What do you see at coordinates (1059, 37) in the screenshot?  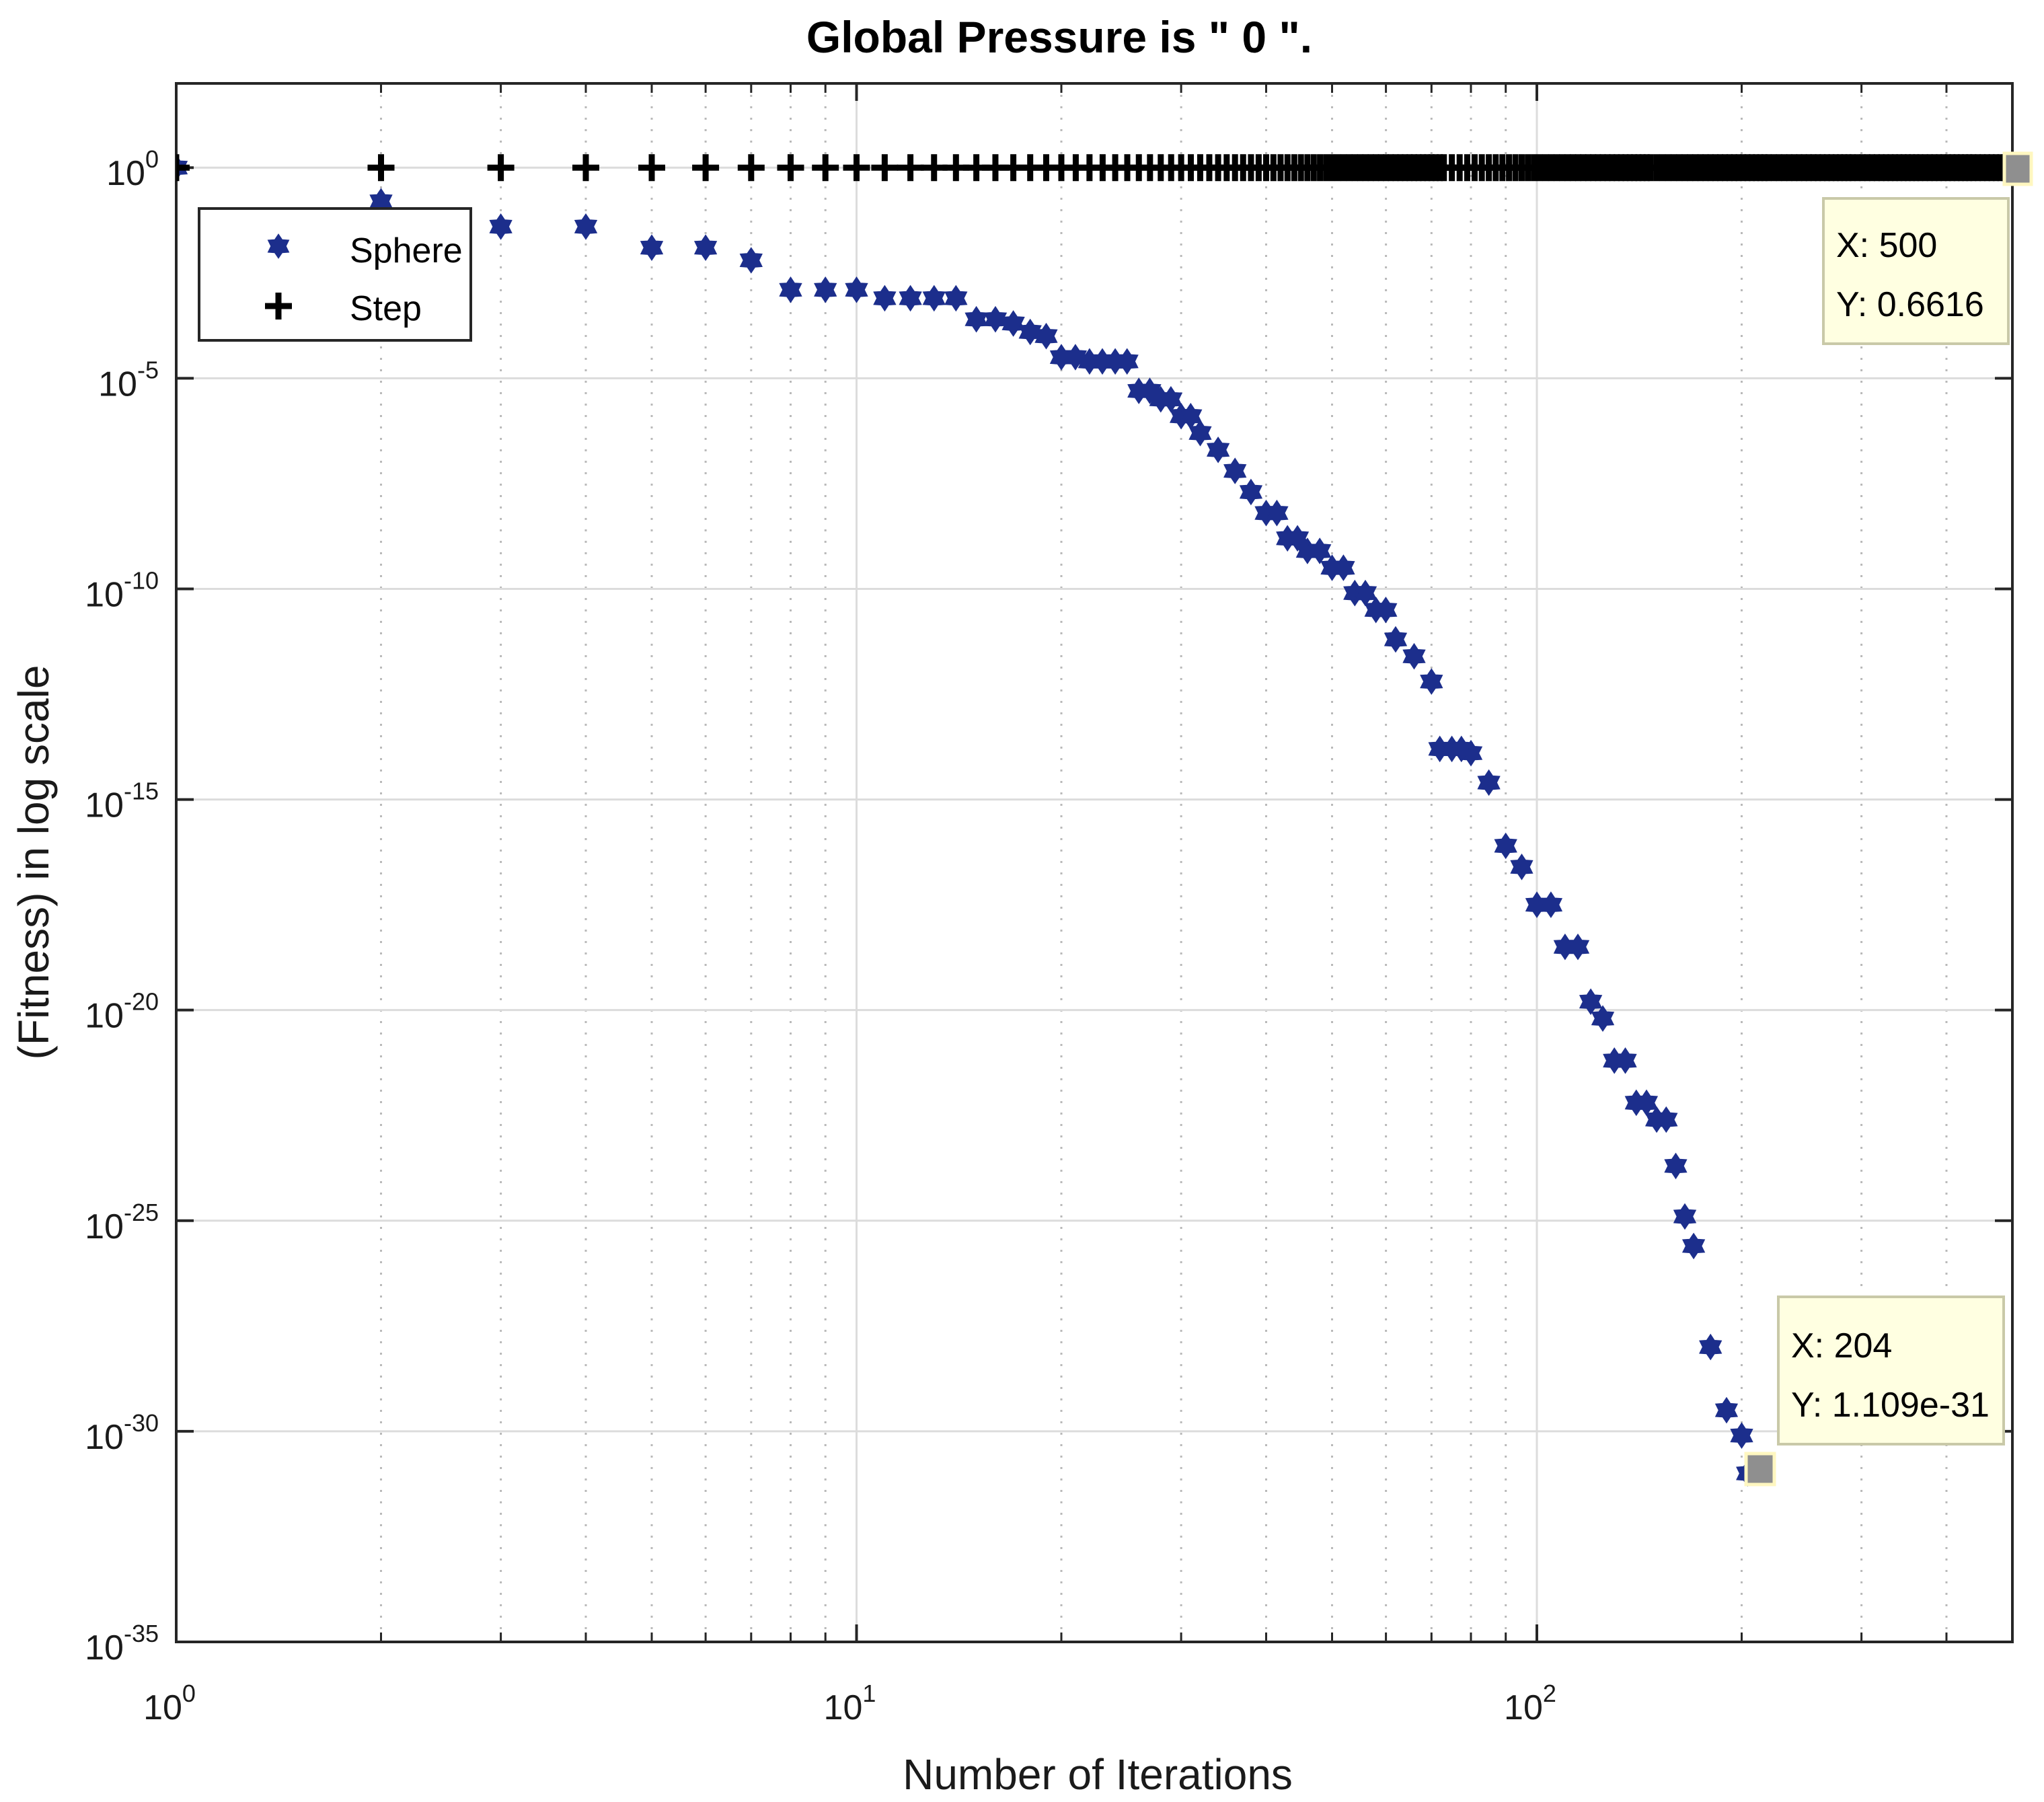 I see `chart-title: Global Pressure is " 0 ".` at bounding box center [1059, 37].